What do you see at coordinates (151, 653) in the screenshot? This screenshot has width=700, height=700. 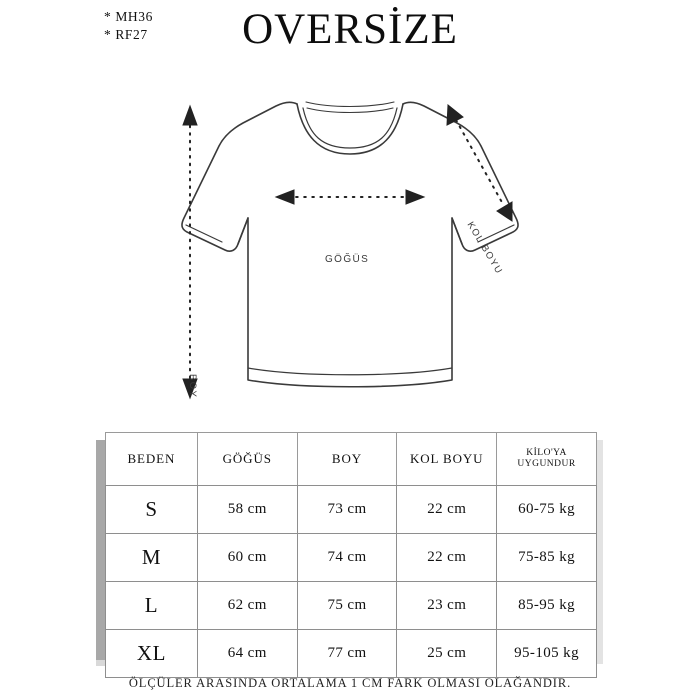 I see `cell-size: XL` at bounding box center [151, 653].